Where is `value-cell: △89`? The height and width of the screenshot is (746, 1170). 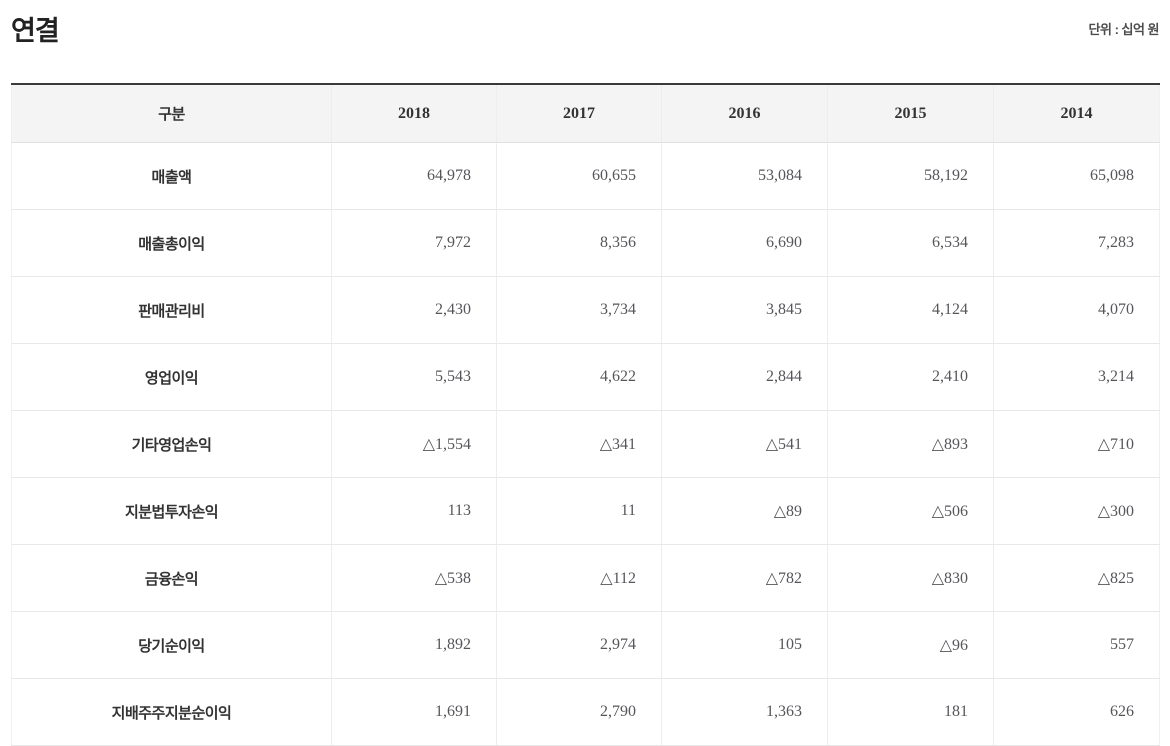
value-cell: △89 is located at coordinates (744, 511).